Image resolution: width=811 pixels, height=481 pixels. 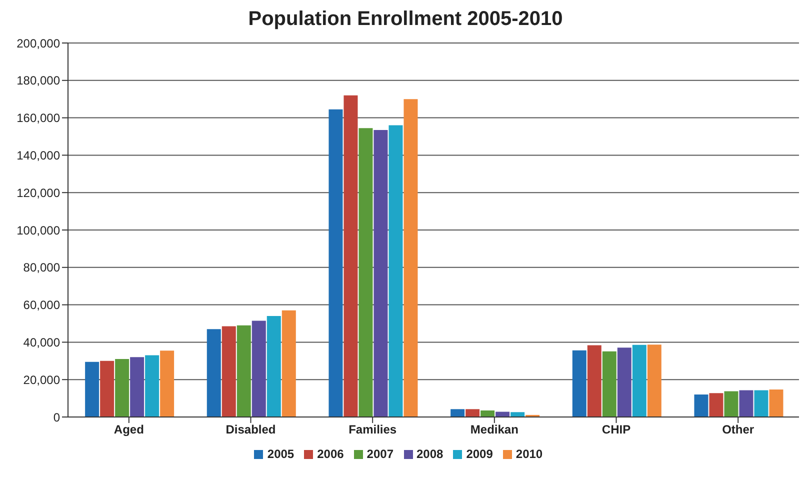 I want to click on y-tick-label: 180,000, so click(x=38, y=81).